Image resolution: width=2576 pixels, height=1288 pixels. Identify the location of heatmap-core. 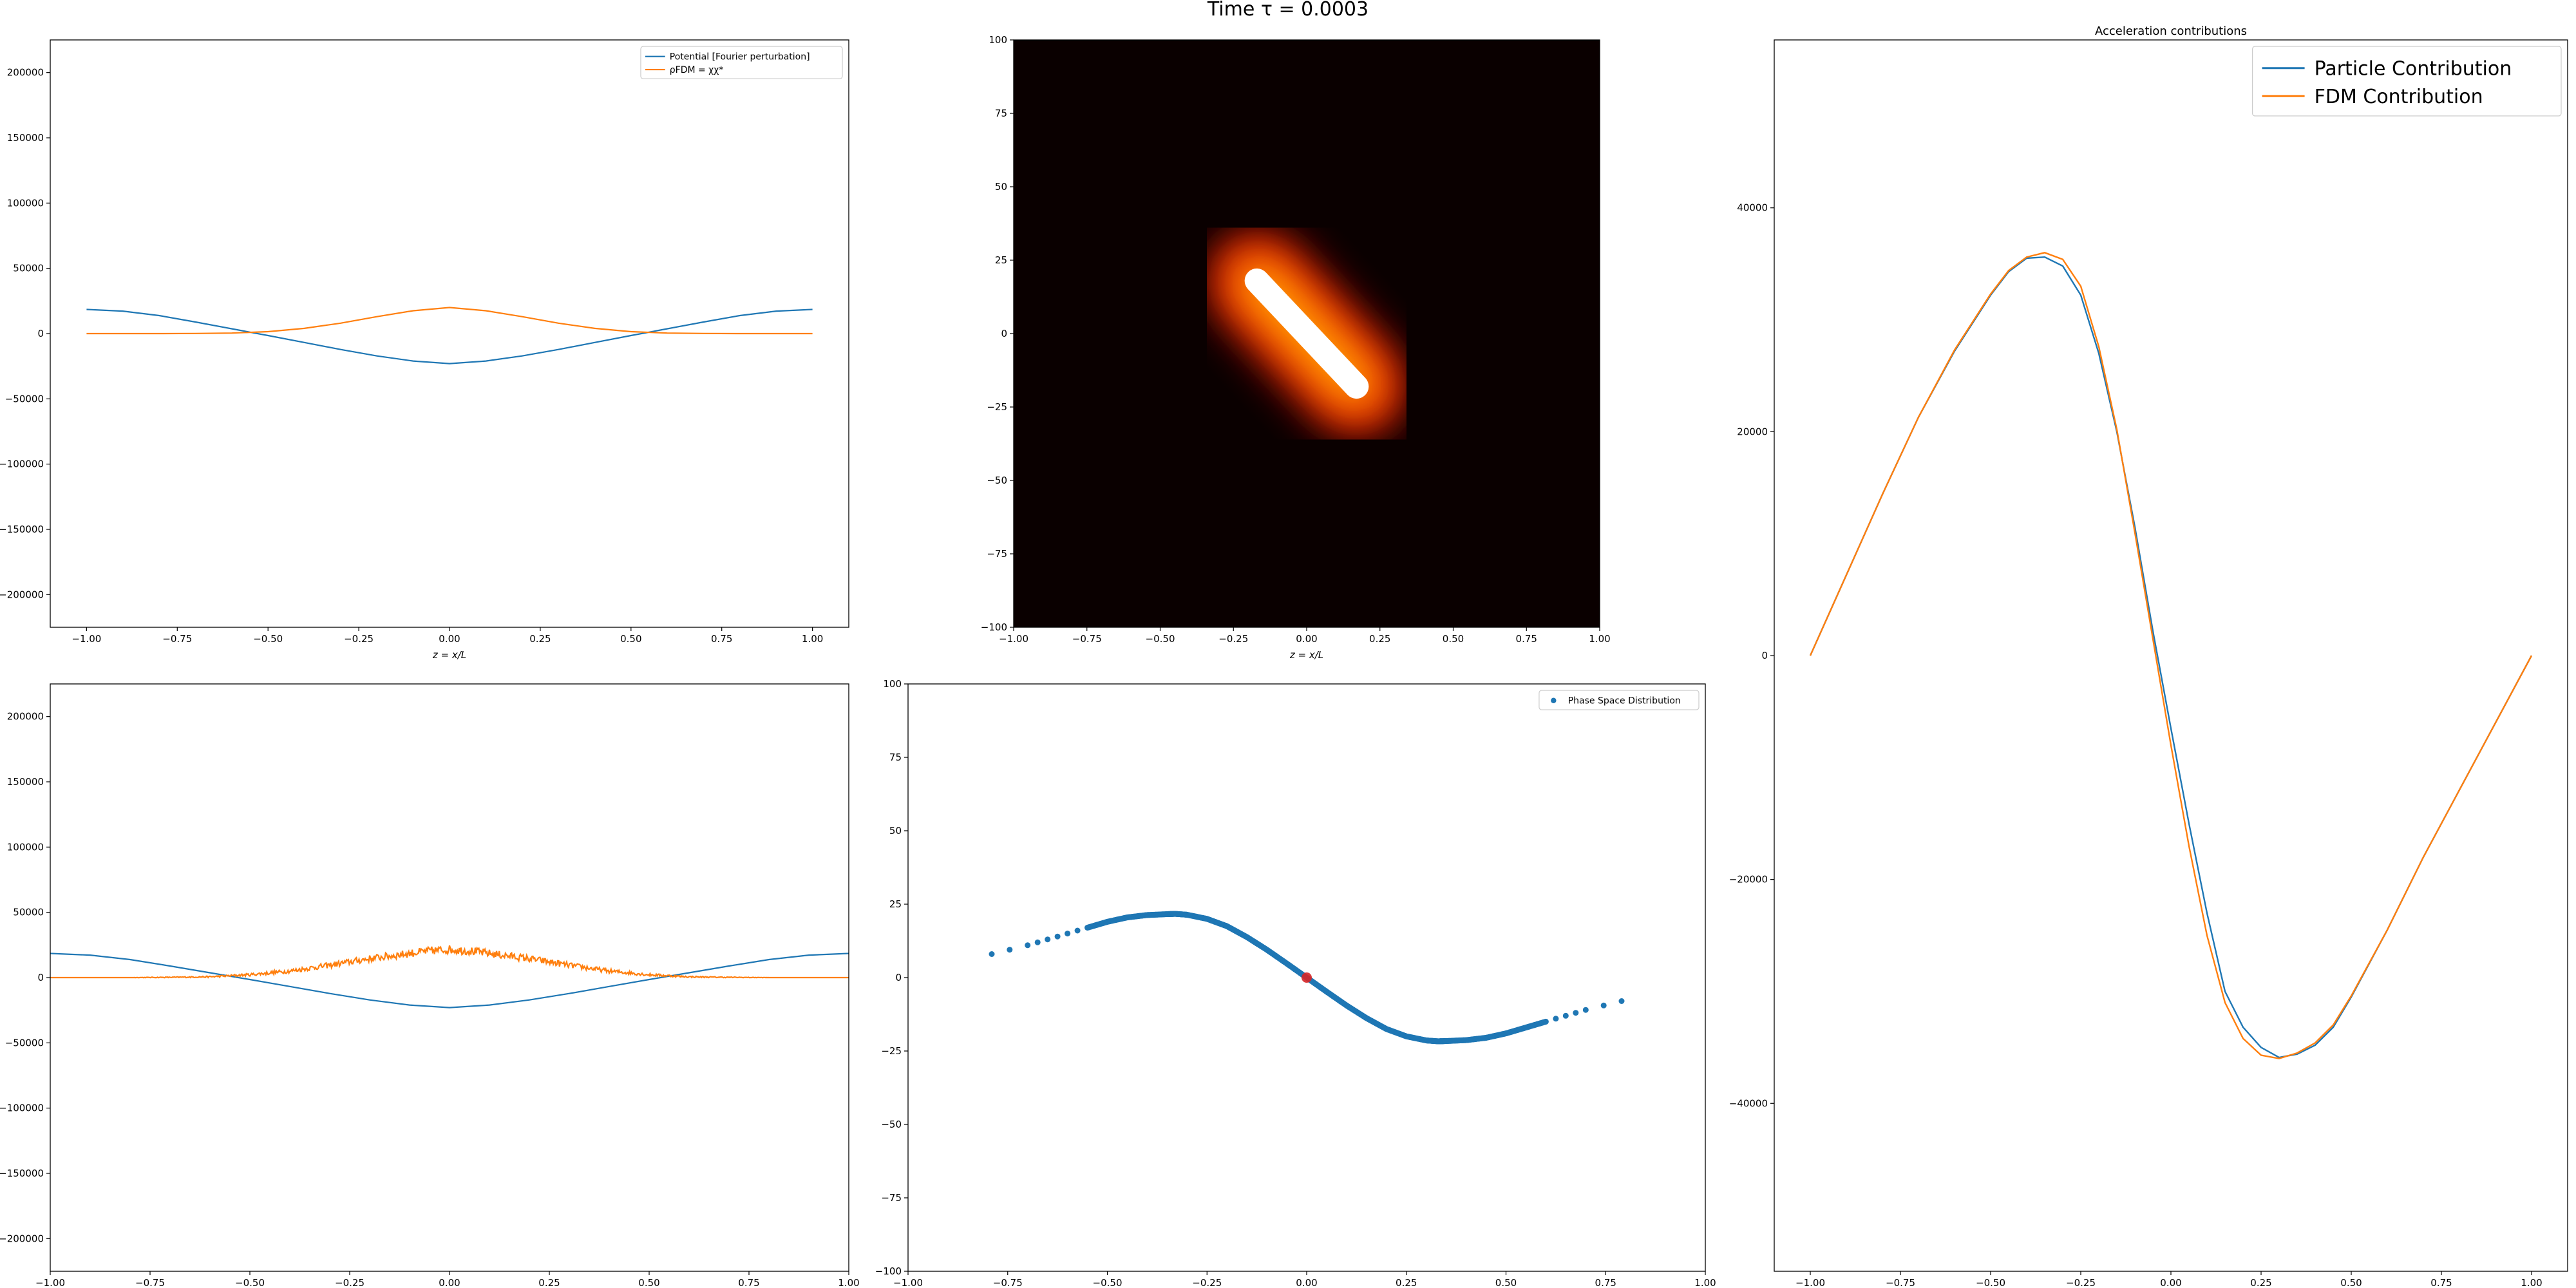
(1306, 334).